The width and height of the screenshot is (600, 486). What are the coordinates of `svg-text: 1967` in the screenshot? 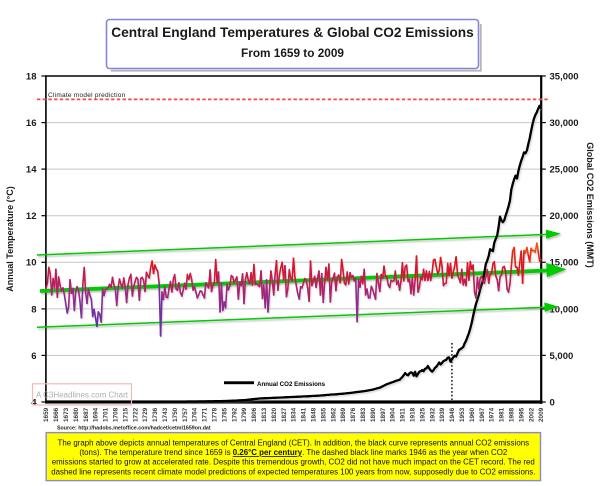 It's located at (482, 414).